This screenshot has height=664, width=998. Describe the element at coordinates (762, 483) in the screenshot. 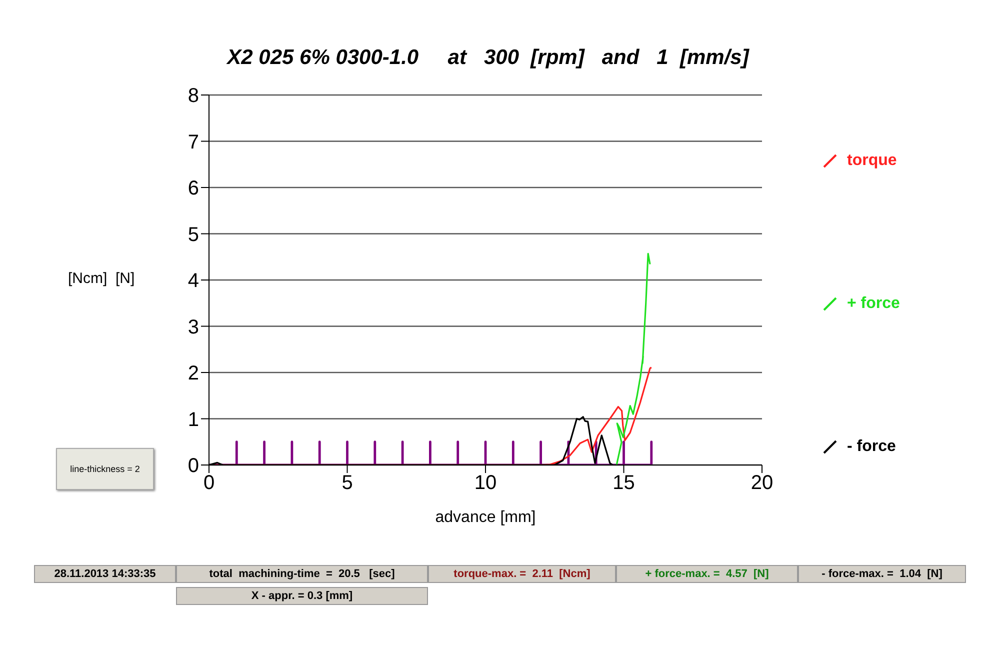

I see `x-tick-label: 20` at that location.